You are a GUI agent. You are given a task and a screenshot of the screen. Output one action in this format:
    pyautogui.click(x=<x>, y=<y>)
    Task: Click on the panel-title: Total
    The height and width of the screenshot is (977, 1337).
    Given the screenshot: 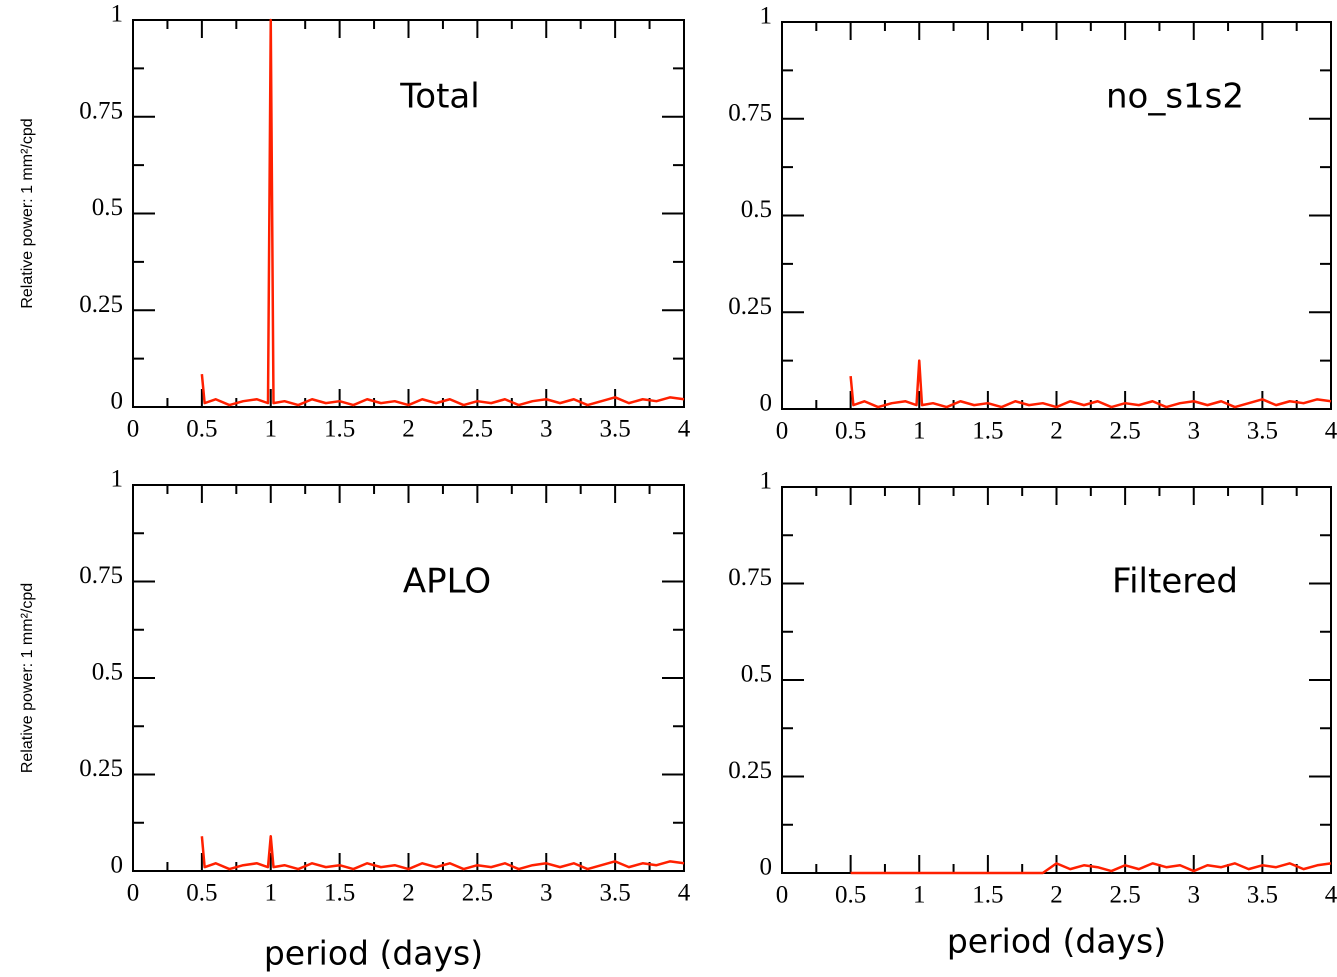 What is the action you would take?
    pyautogui.click(x=439, y=97)
    